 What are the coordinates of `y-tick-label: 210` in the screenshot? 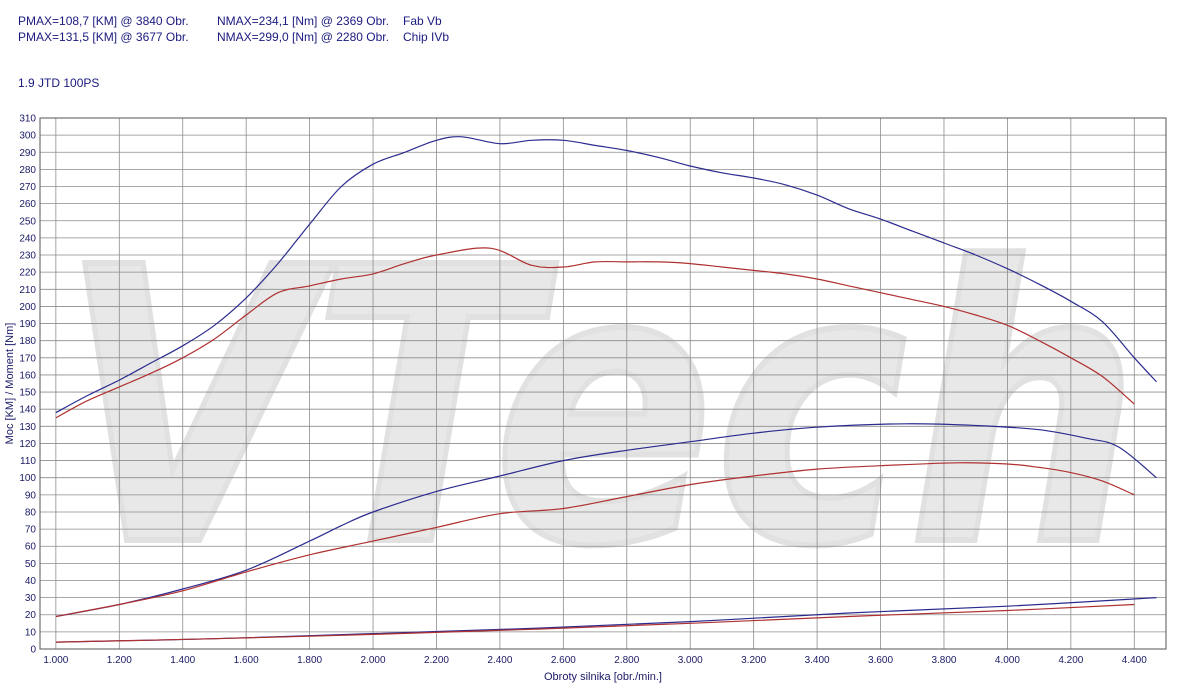 It's located at (27, 290).